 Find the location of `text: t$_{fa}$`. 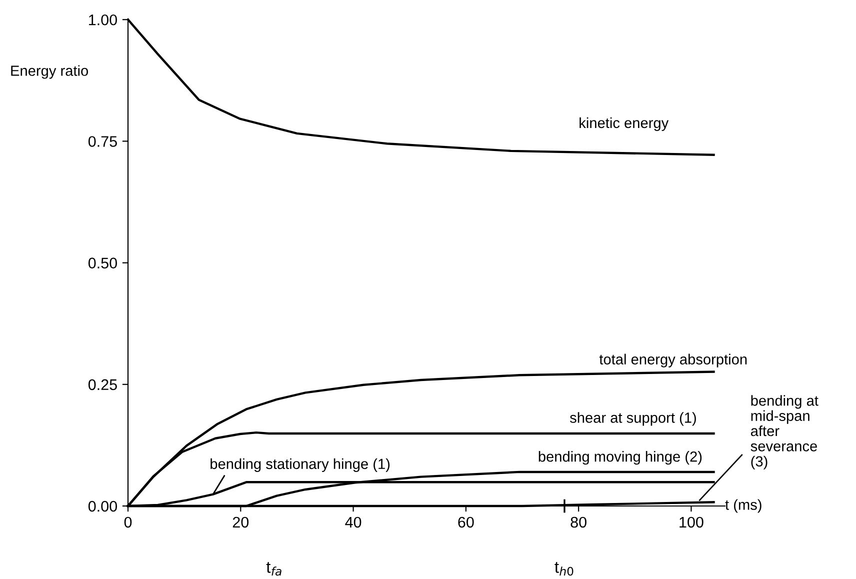

text: t$_{fa}$ is located at coordinates (274, 569).